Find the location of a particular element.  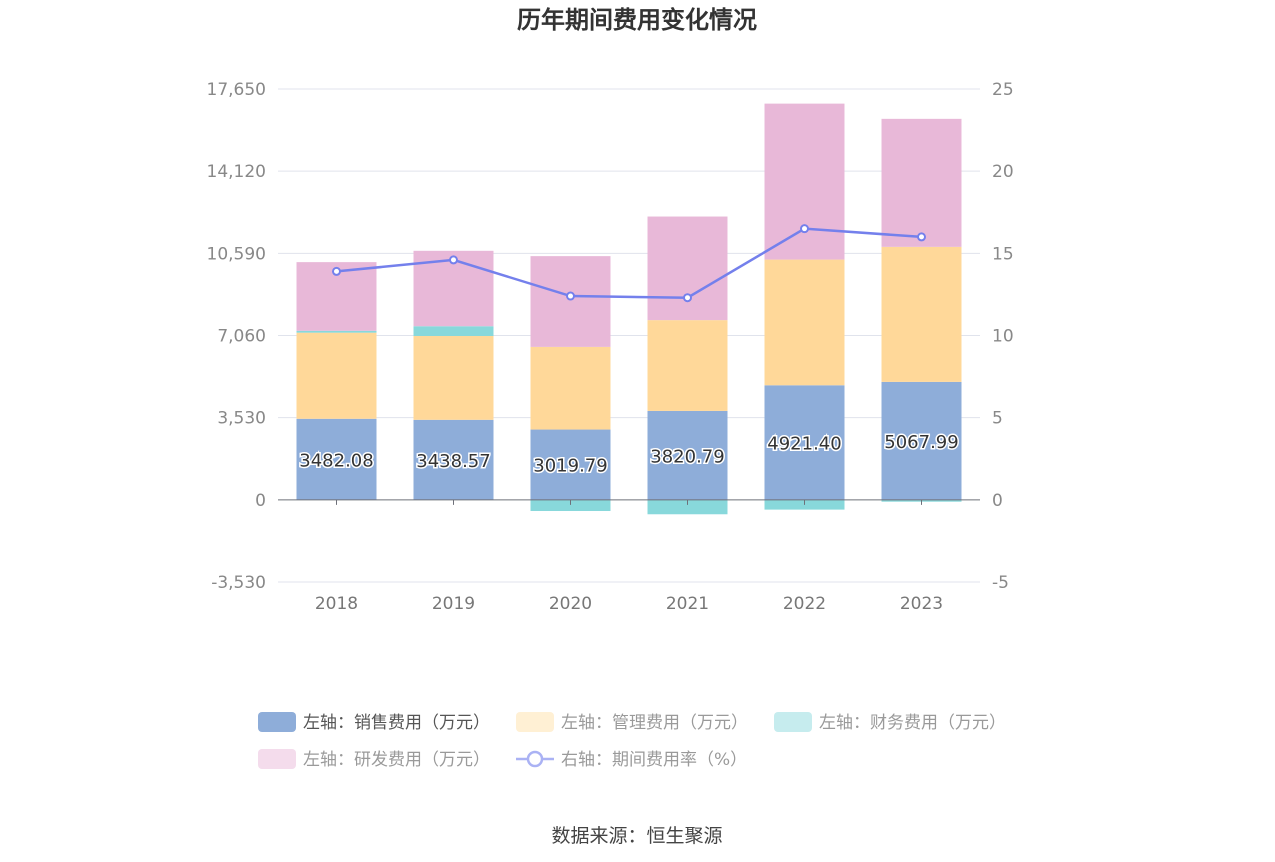

legend-item-2: 左轴：财务费用（万元） is located at coordinates (890, 722).